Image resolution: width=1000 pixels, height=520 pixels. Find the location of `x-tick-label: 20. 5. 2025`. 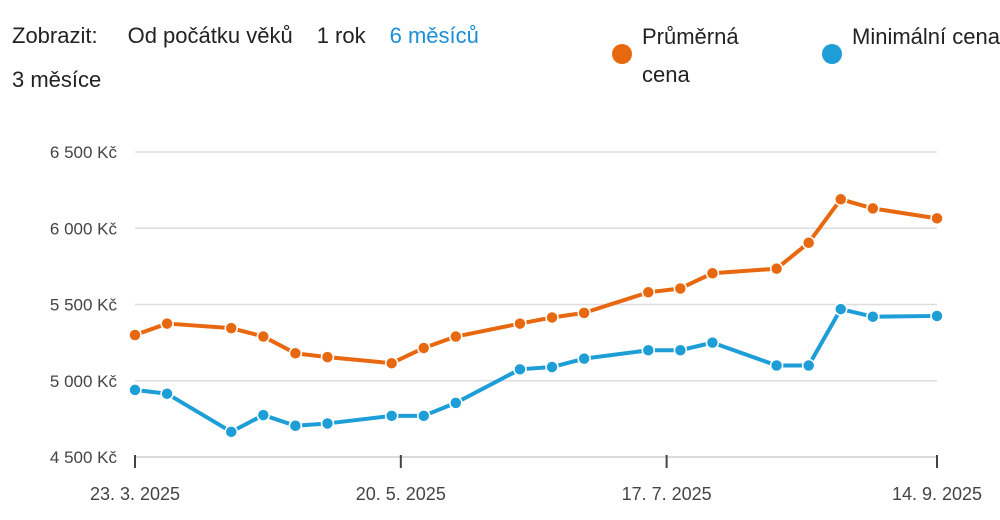

x-tick-label: 20. 5. 2025 is located at coordinates (401, 494).